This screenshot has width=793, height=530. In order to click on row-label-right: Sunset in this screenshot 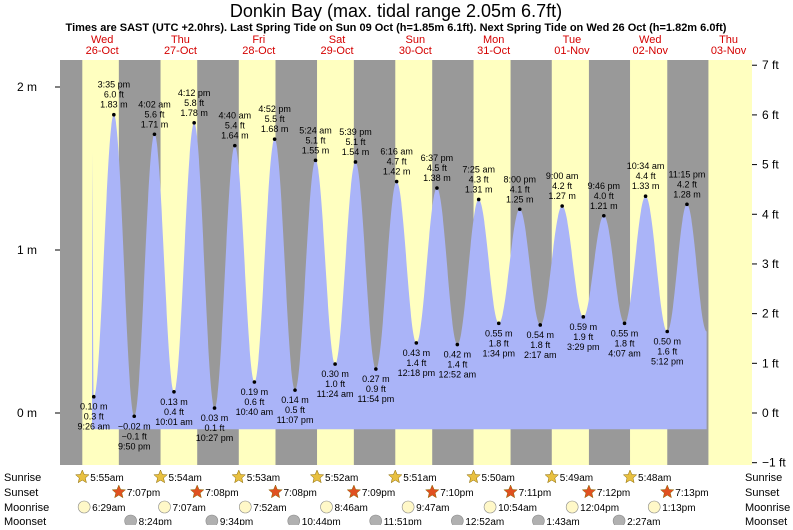, I will do `click(762, 493)`.